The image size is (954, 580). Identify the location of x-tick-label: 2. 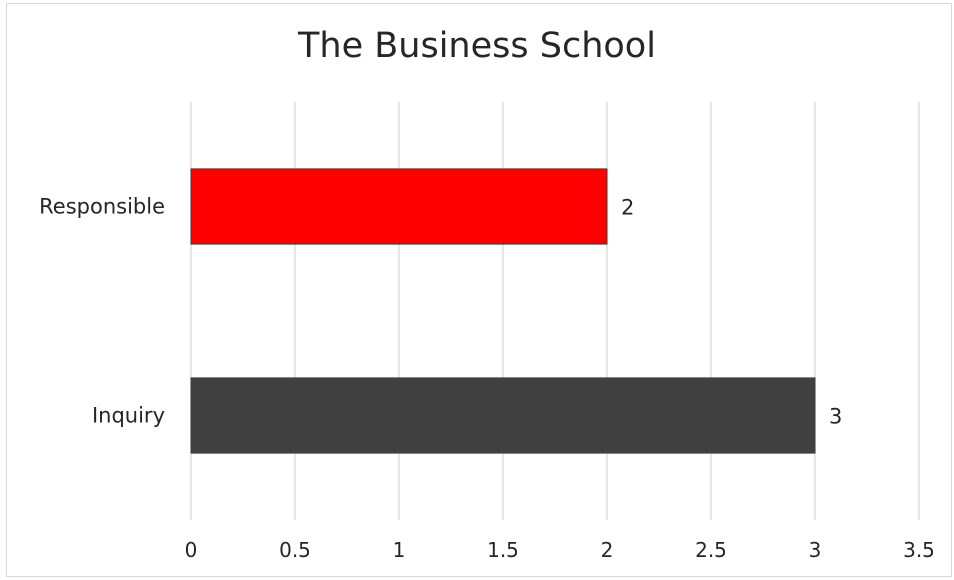
(607, 550).